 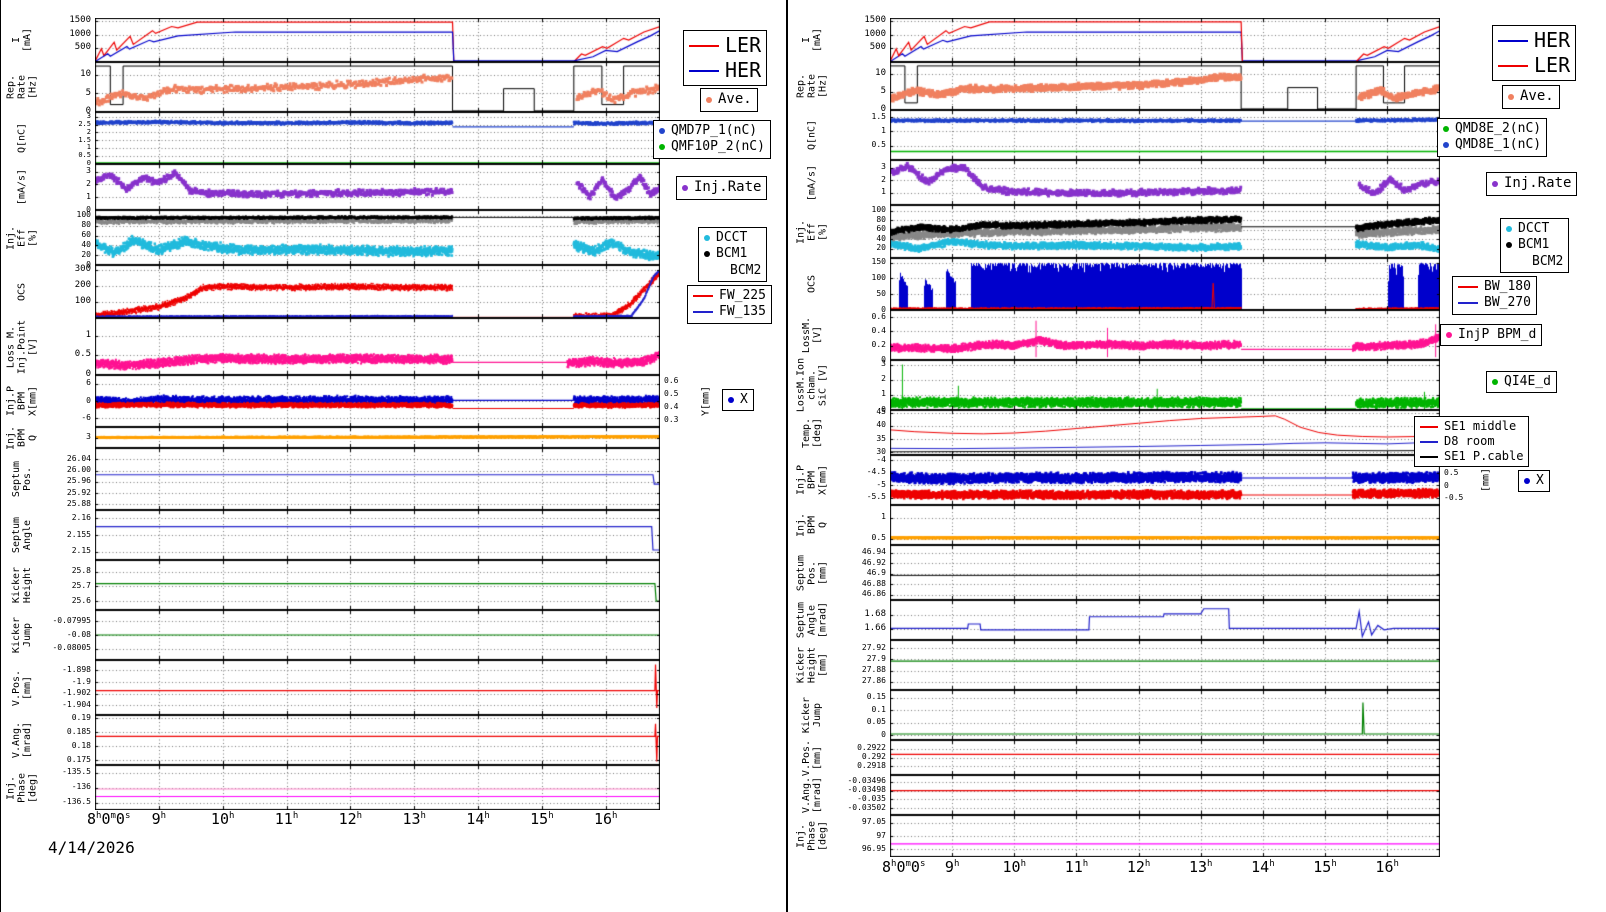 I want to click on plot-canvas-kickj, so click(x=377, y=635).